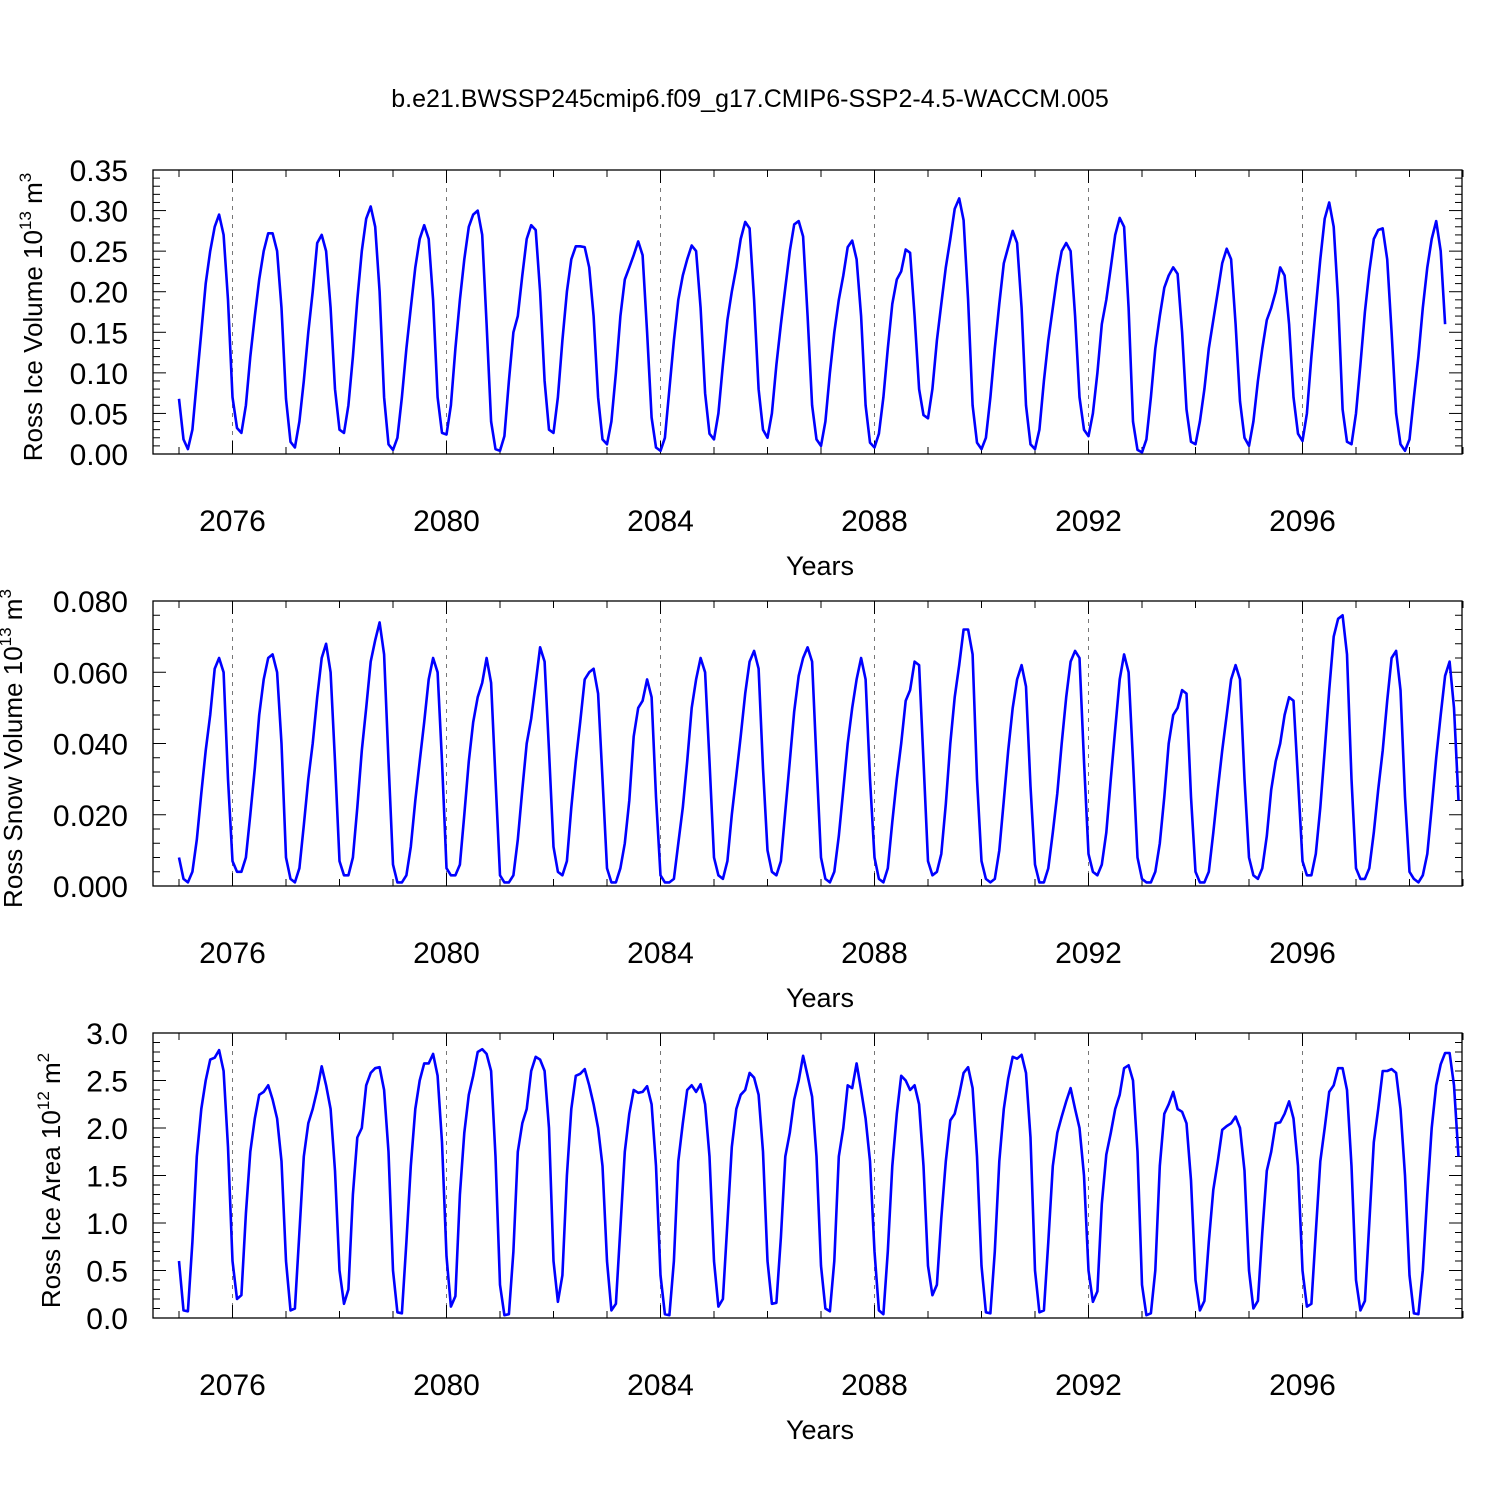 The image size is (1500, 1500). What do you see at coordinates (14, 777) in the screenshot?
I see `y-axis-label-main: Ross Snow Volume 10` at bounding box center [14, 777].